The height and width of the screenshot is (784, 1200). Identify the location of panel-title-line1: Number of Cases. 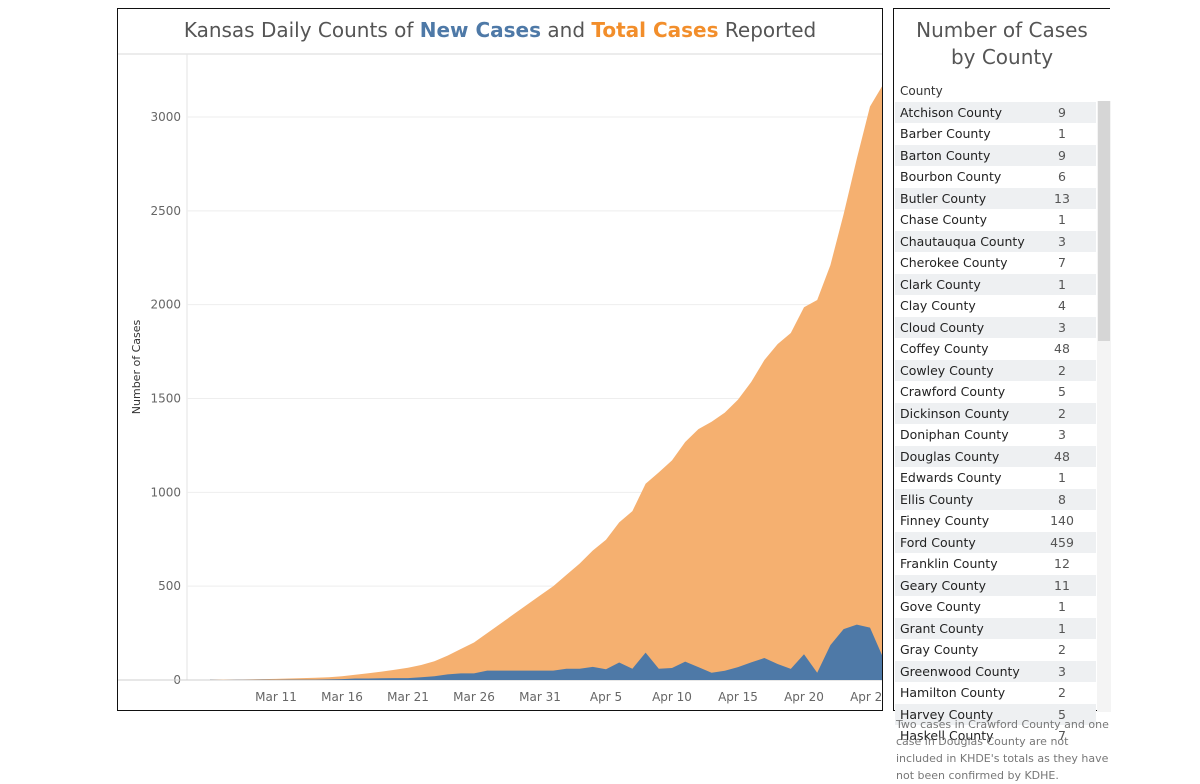
(1002, 30).